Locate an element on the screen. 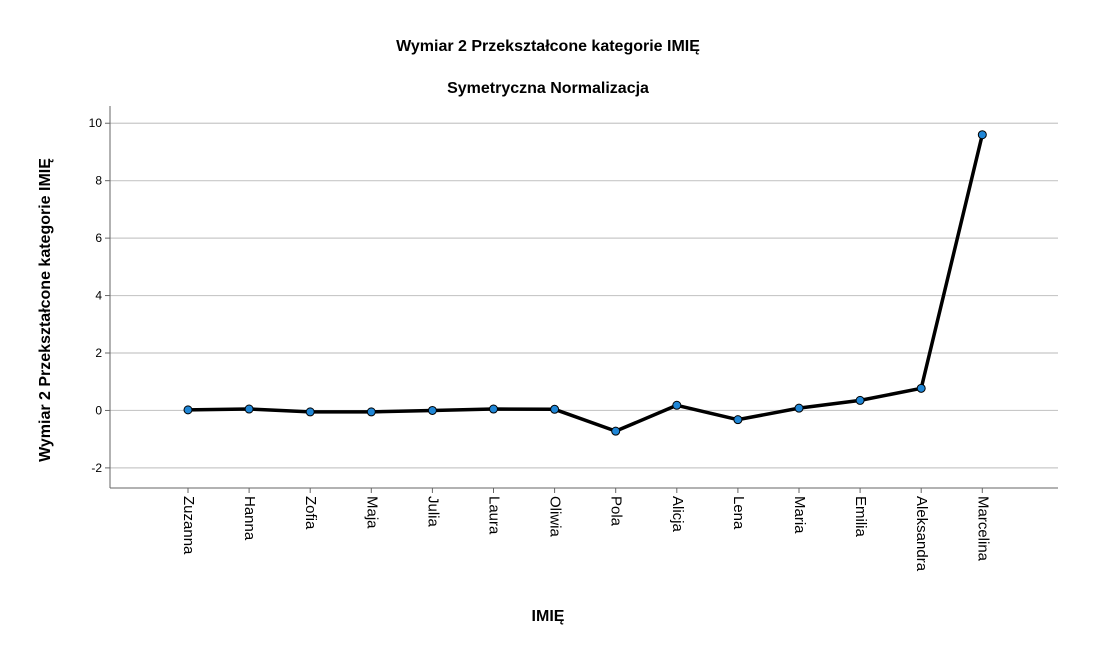 Image resolution: width=1096 pixels, height=658 pixels. y-tick-label: 10 is located at coordinates (96, 123).